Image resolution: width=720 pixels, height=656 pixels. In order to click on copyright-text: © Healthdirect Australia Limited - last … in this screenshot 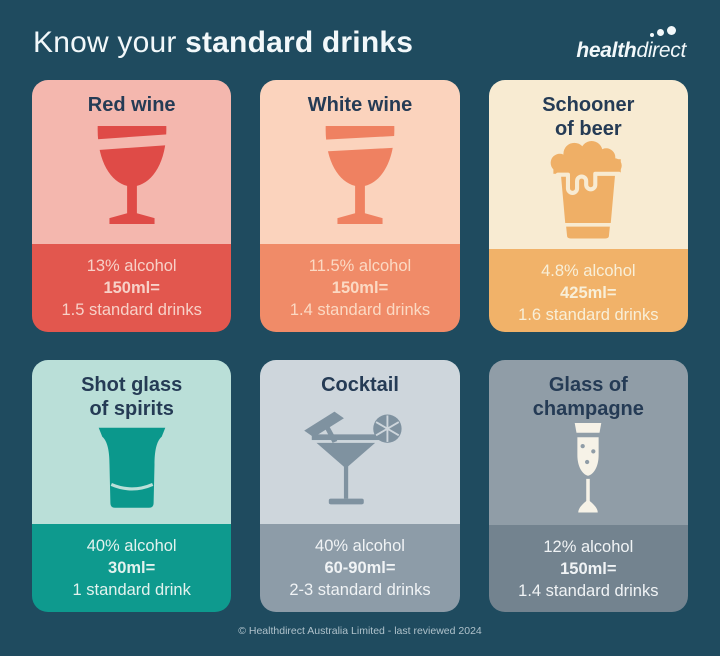, I will do `click(360, 631)`.